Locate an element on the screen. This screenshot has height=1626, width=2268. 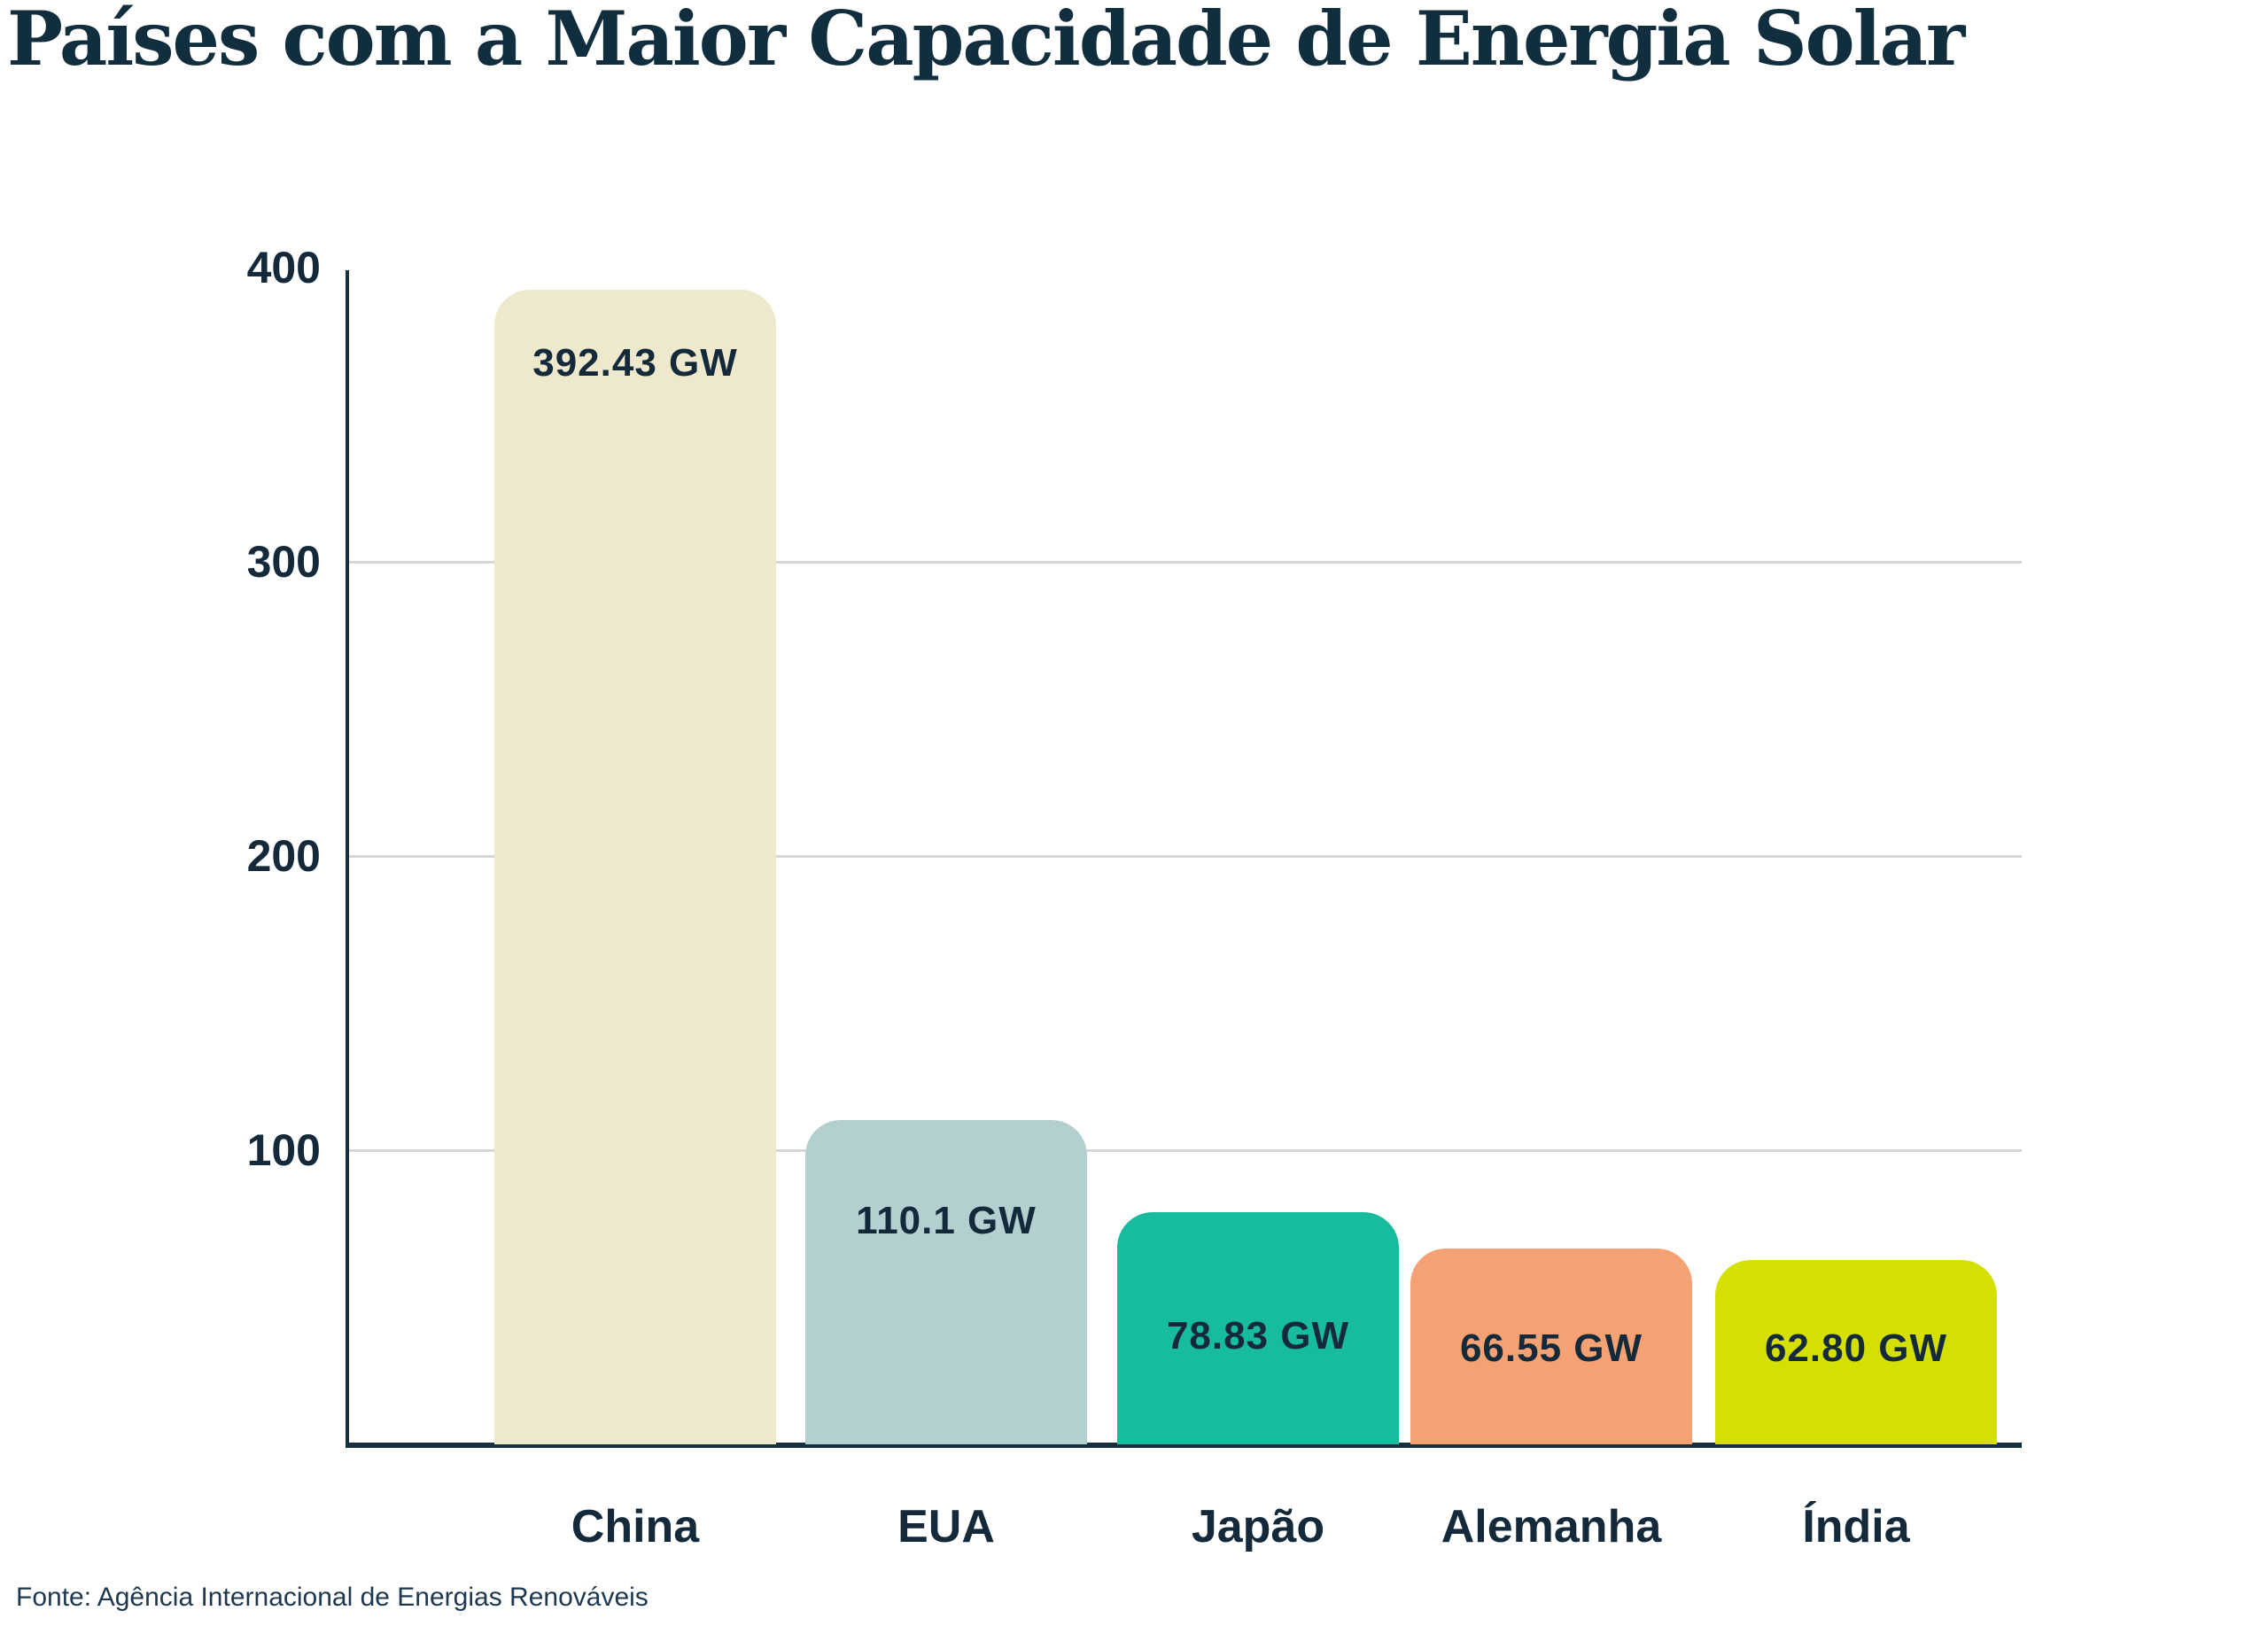
y-tick-label-200: 200 is located at coordinates (283, 856).